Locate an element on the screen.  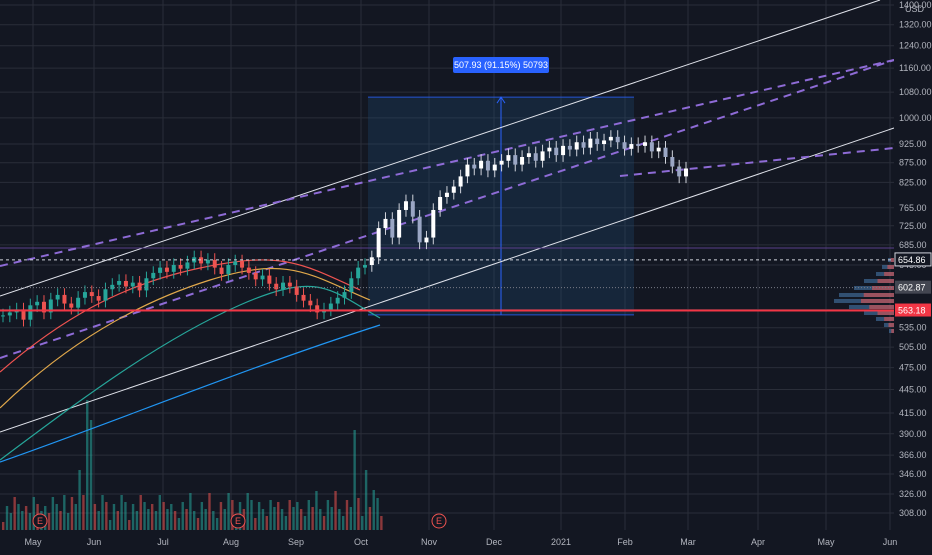
ma-red is located at coordinates (180, 316).